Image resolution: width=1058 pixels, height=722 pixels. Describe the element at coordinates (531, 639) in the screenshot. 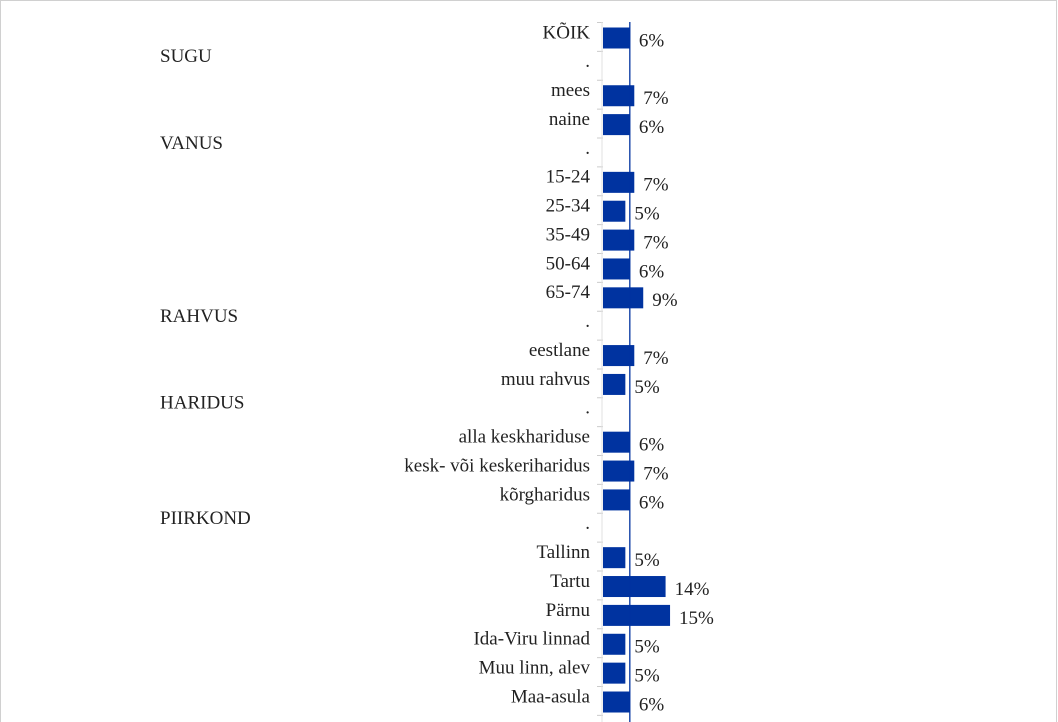

I see `category-label: Ida-Viru linnad` at that location.